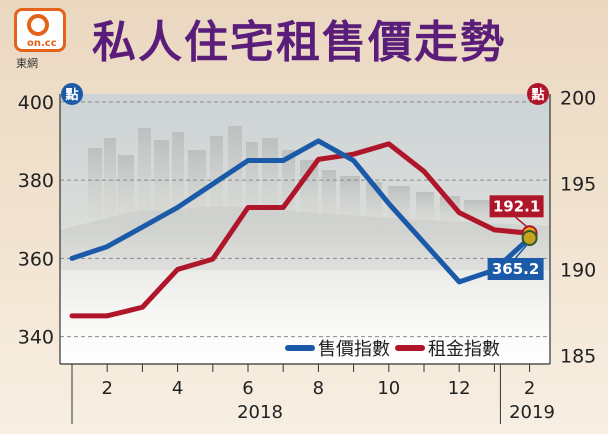 The height and width of the screenshot is (434, 608). Describe the element at coordinates (522, 222) in the screenshot. I see `rent-annotation-leader` at that location.